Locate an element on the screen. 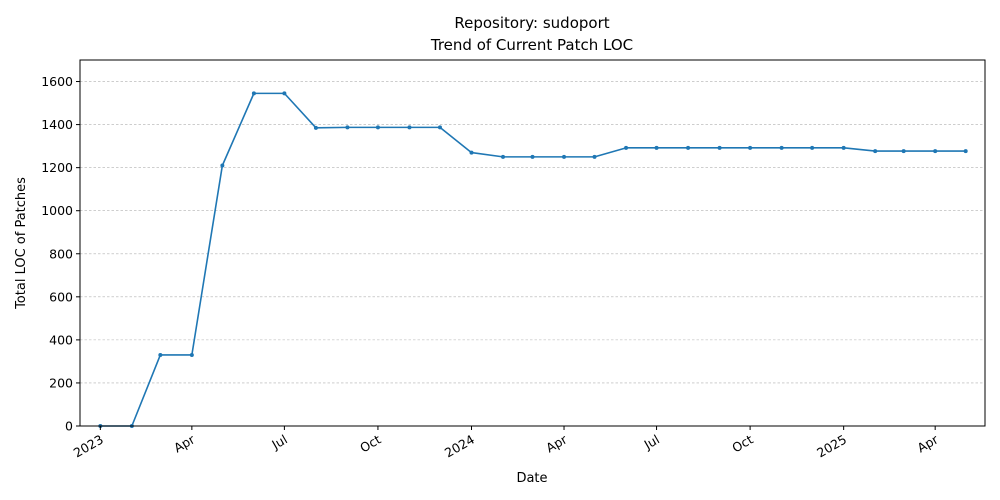 The width and height of the screenshot is (1000, 500). x-tick-label: 2023 is located at coordinates (88, 446).